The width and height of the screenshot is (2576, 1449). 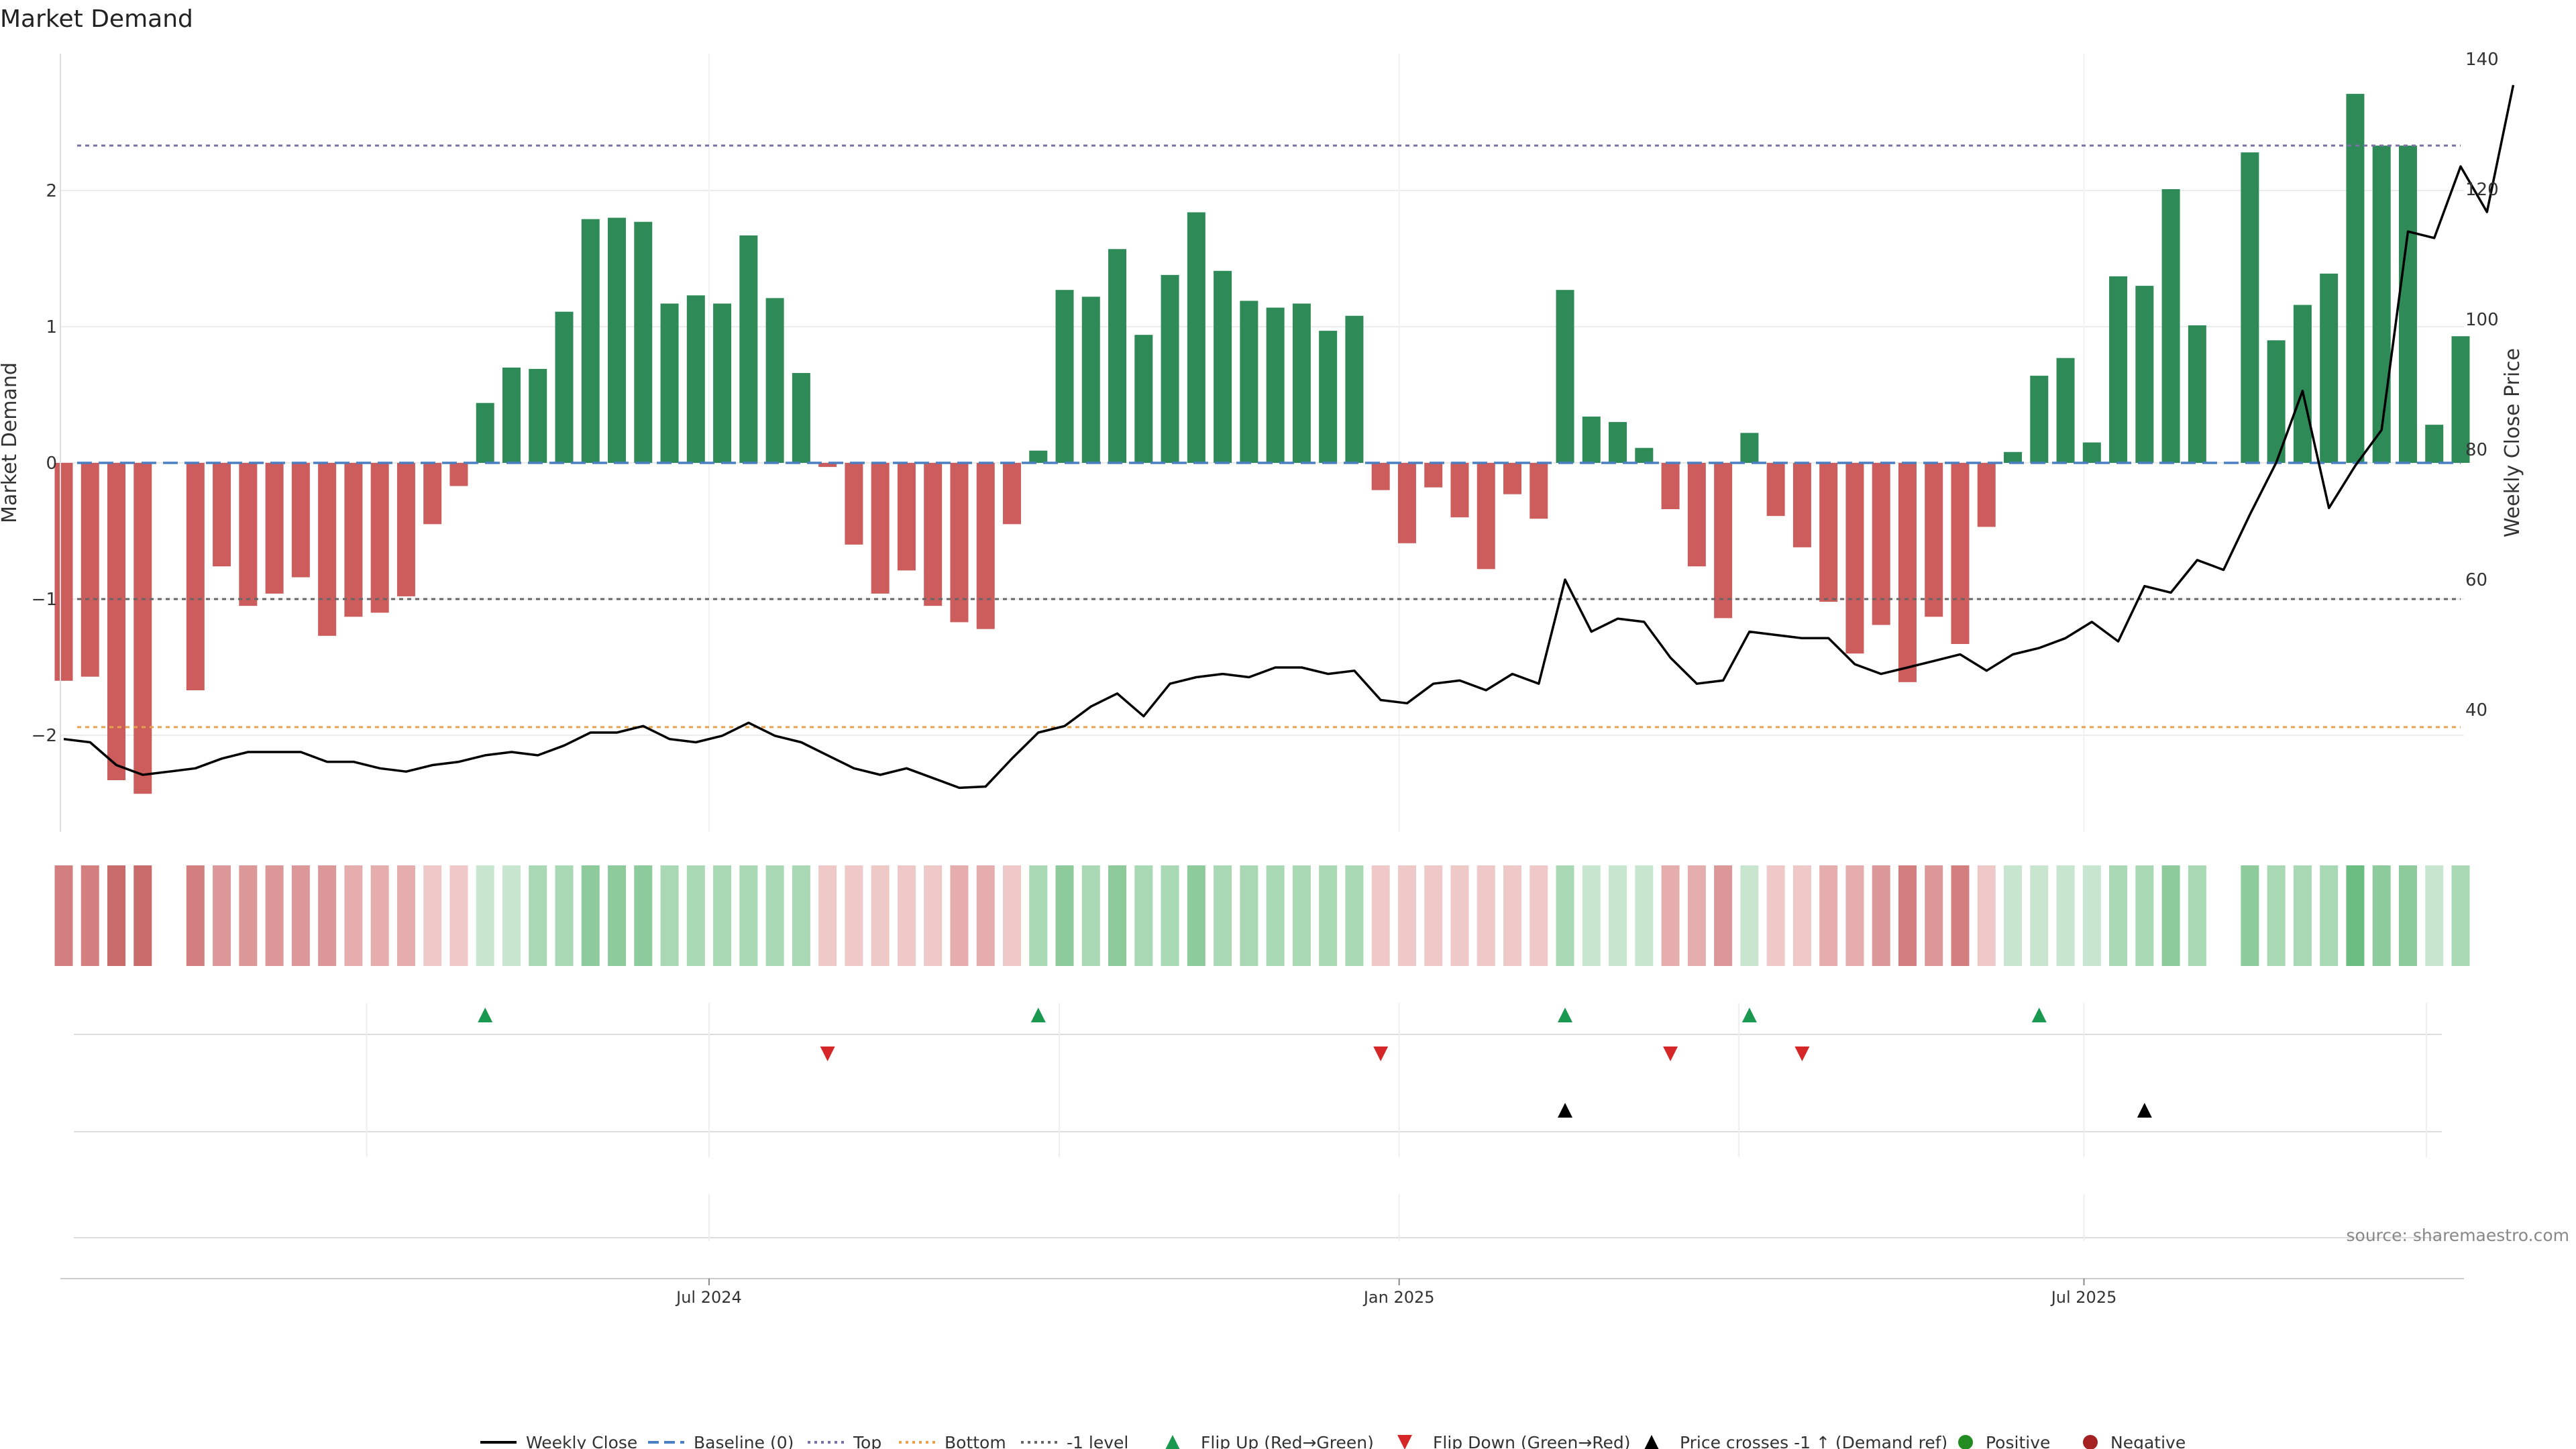 What do you see at coordinates (1097, 1441) in the screenshot?
I see `legend-label: -1 level` at bounding box center [1097, 1441].